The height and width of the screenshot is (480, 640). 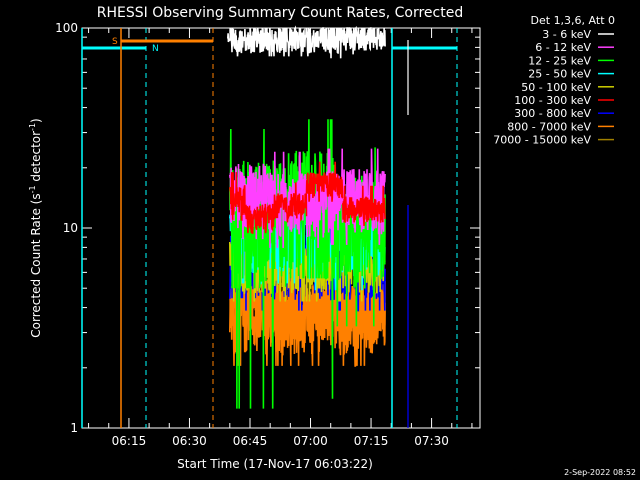 What do you see at coordinates (129, 441) in the screenshot?
I see `x-tick-label: 06:15` at bounding box center [129, 441].